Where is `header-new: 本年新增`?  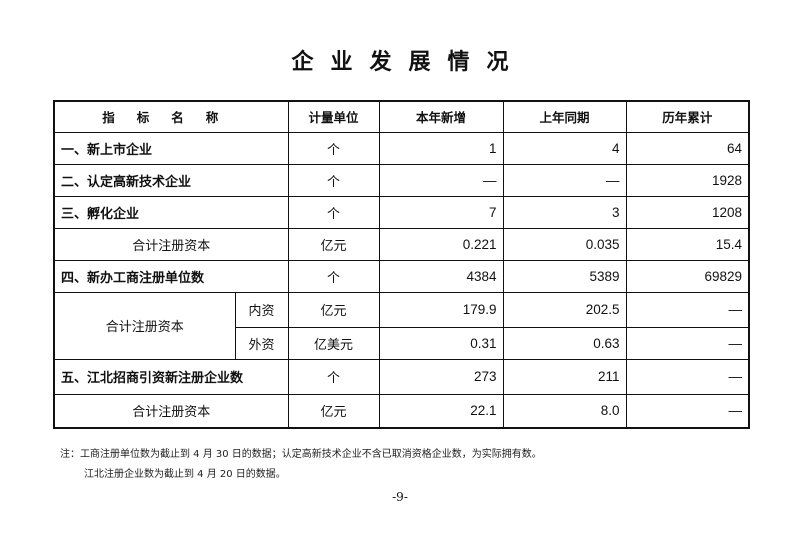
header-new: 本年新增 is located at coordinates (441, 116).